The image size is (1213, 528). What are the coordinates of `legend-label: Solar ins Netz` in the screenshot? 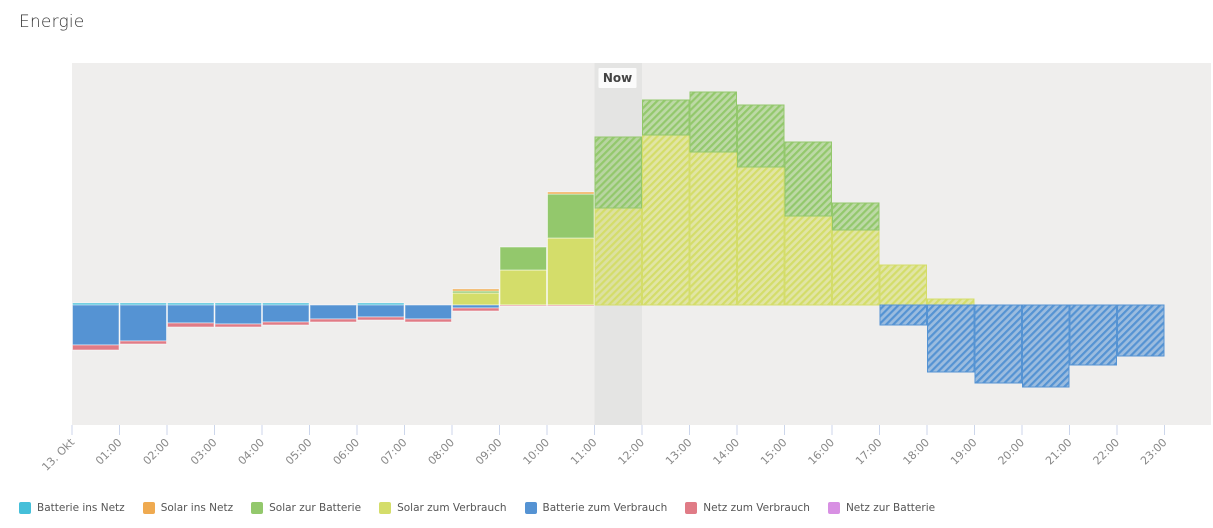 It's located at (197, 508).